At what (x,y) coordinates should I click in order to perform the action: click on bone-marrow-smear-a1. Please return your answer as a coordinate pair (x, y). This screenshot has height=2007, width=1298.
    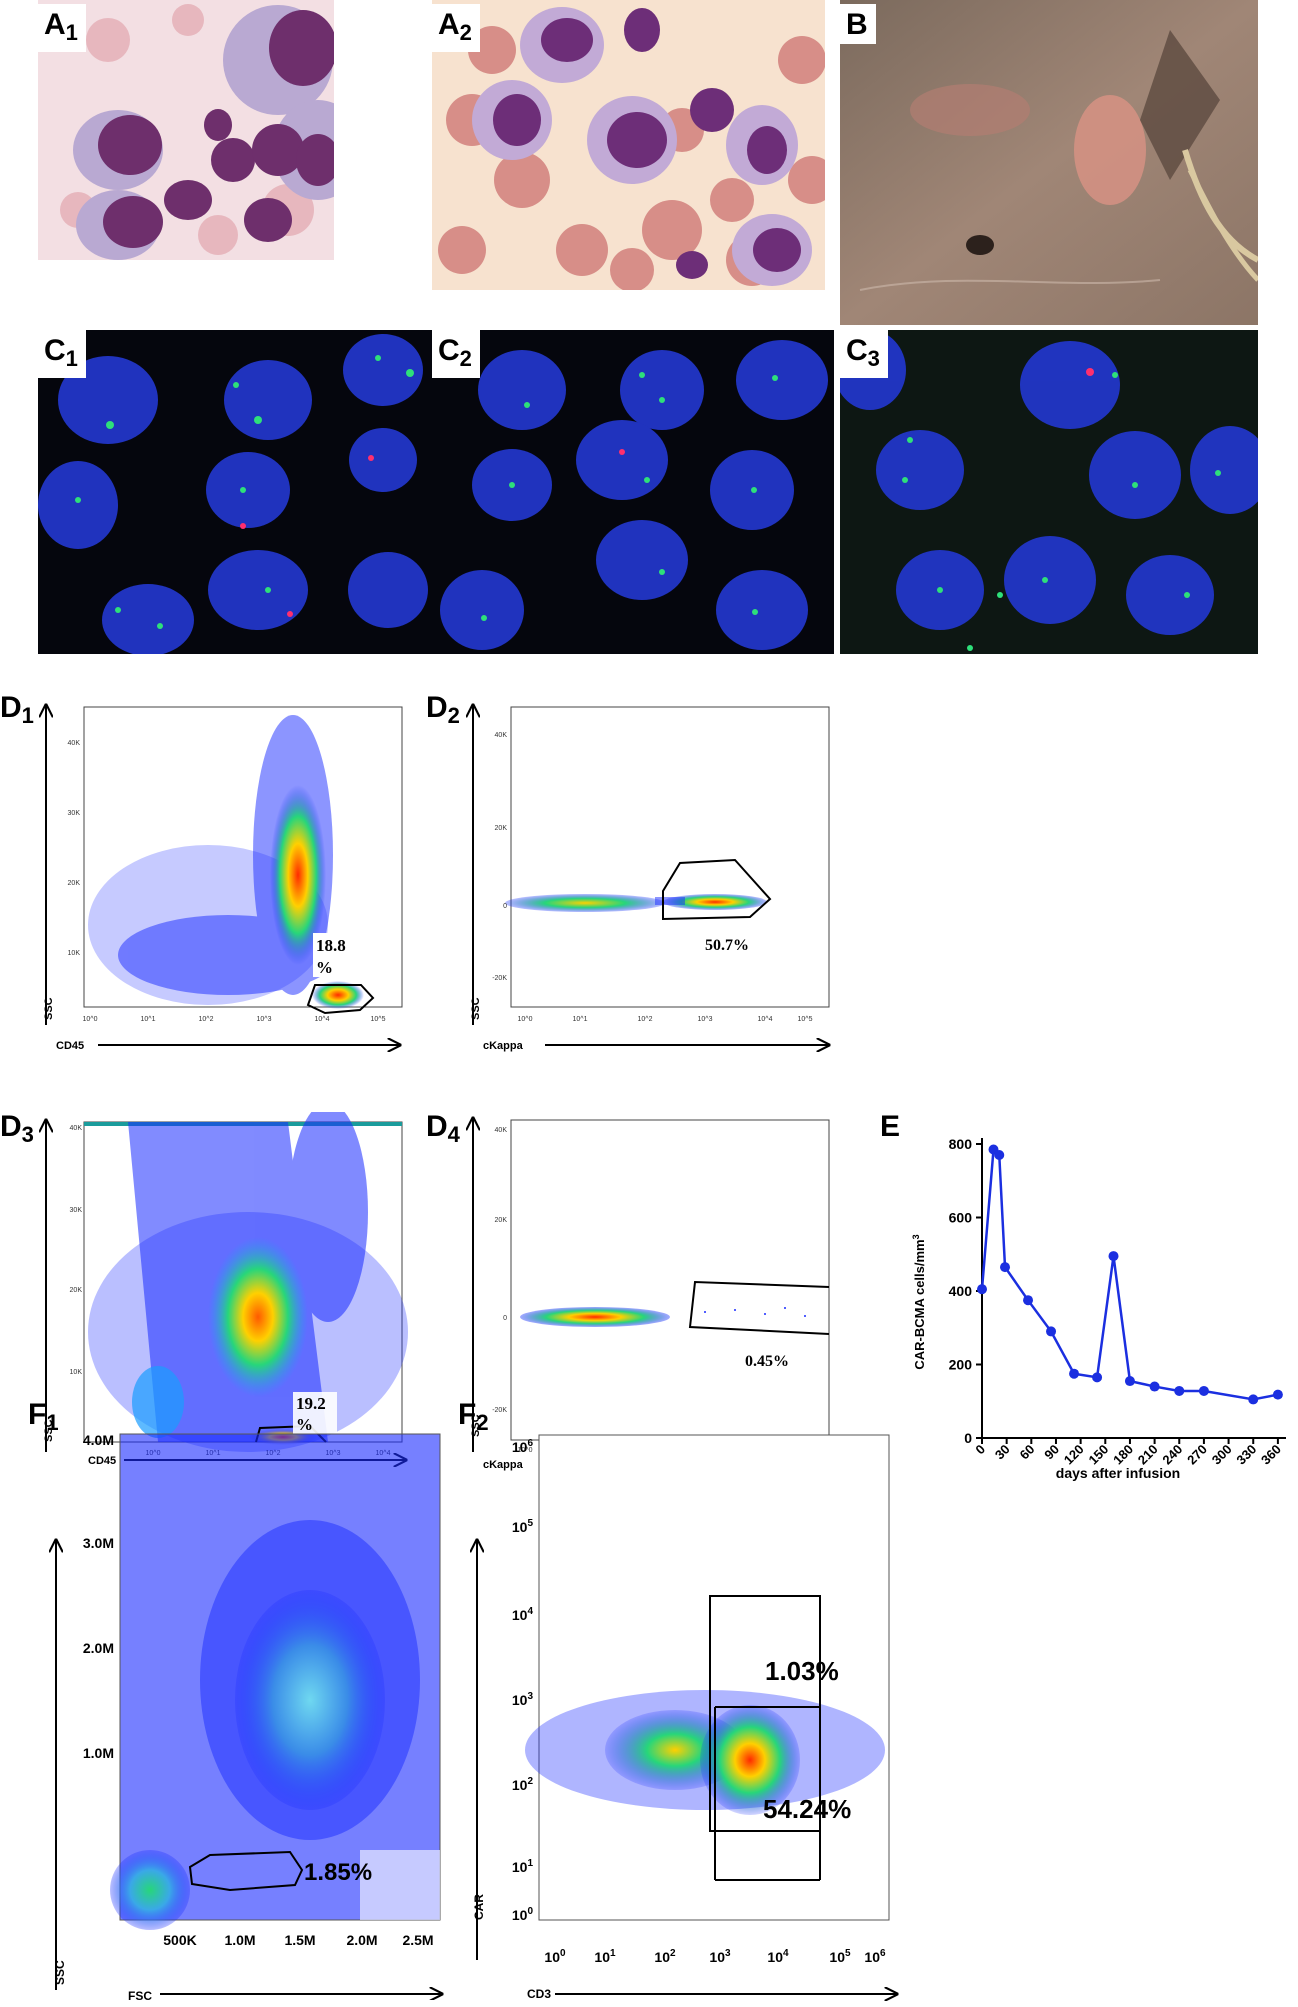
    Looking at the image, I should click on (186, 130).